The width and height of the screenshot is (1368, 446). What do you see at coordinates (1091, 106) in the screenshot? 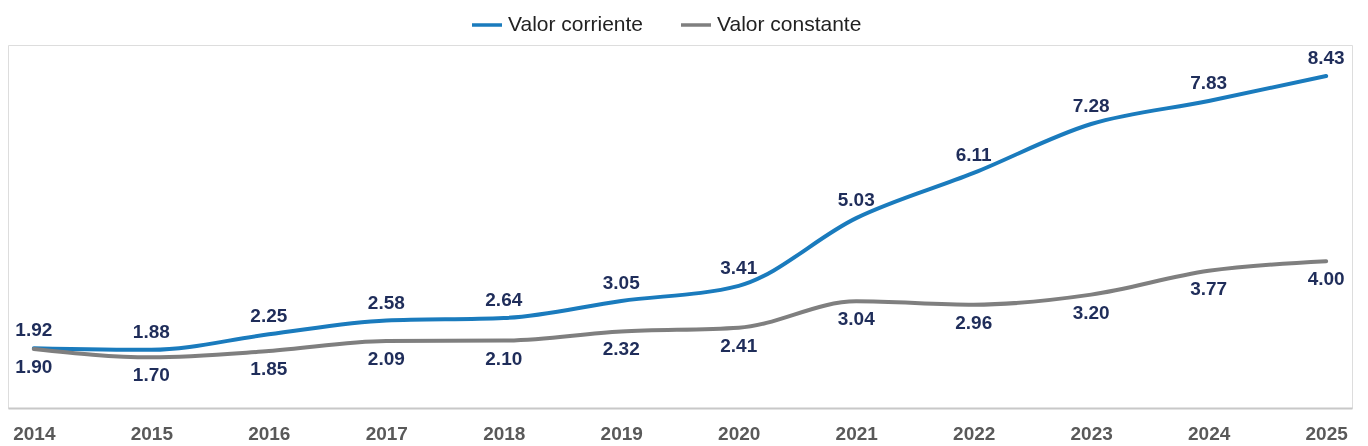
I see `data-label: 7.28` at bounding box center [1091, 106].